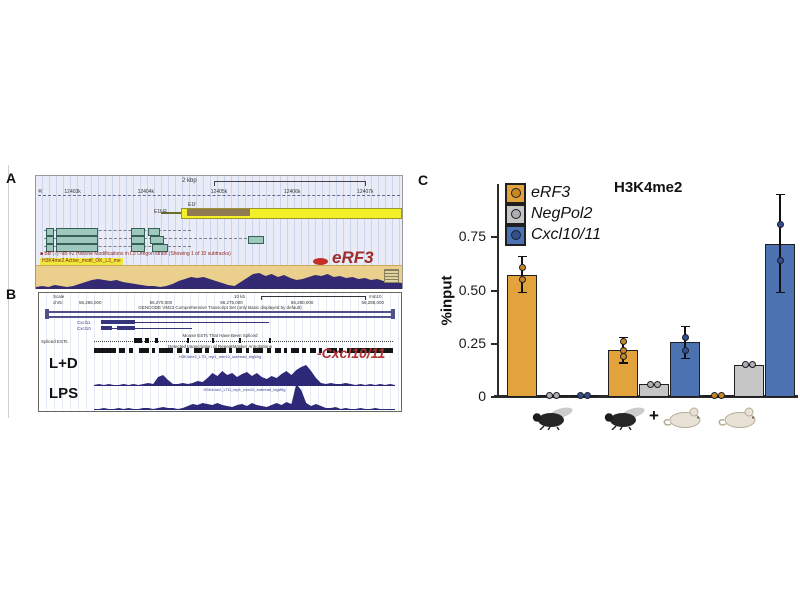 The width and height of the screenshot is (800, 600). What do you see at coordinates (482, 396) in the screenshot?
I see `y-tick-label: 0` at bounding box center [482, 396].